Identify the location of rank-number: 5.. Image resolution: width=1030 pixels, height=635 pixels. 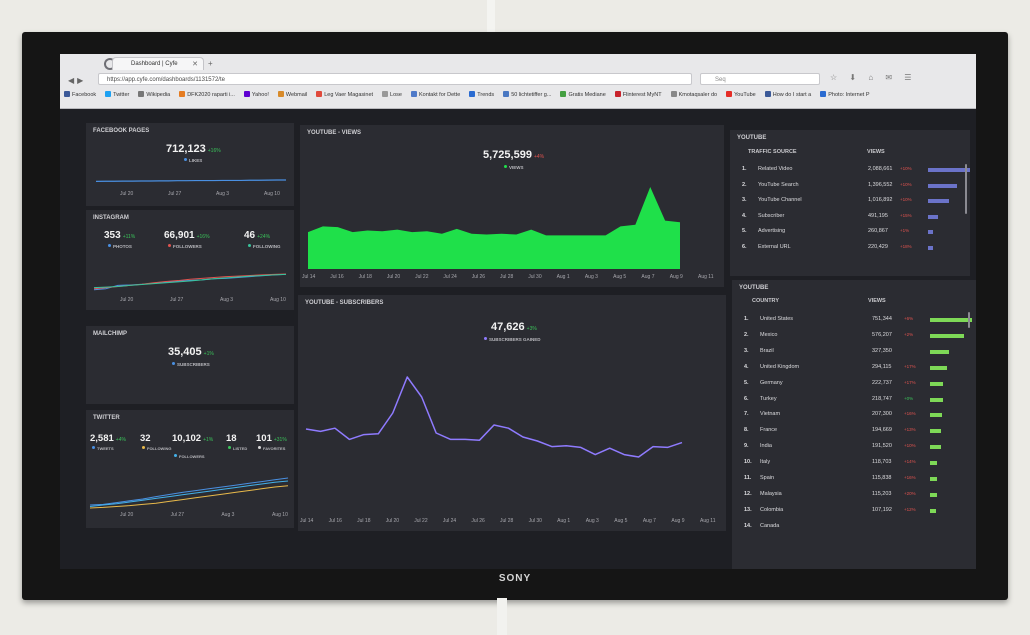
(744, 231).